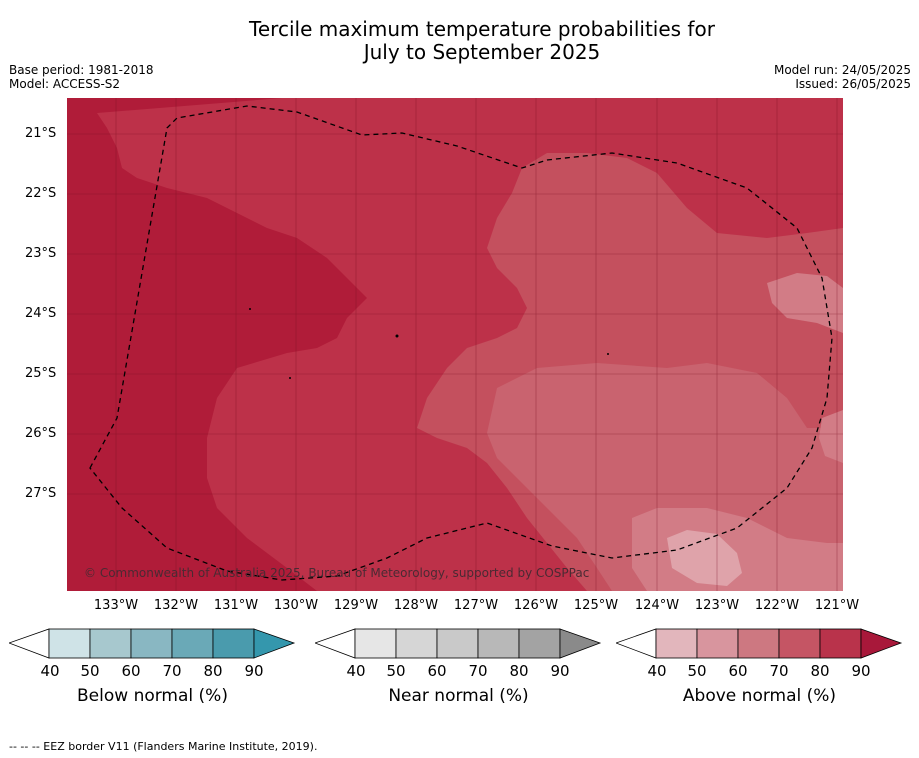 The image size is (919, 758). Describe the element at coordinates (172, 671) in the screenshot. I see `below-tick: 70` at that location.